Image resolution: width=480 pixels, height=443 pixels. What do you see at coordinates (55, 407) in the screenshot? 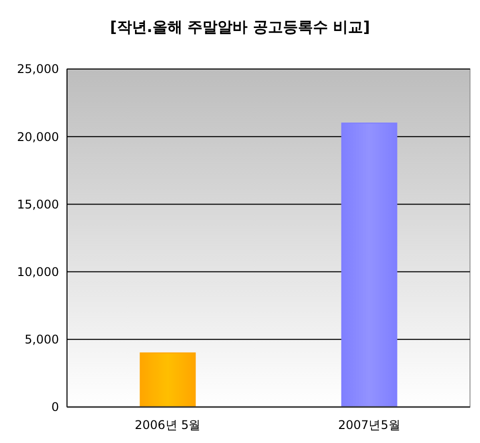
I see `y-tick-label: 0` at bounding box center [55, 407].